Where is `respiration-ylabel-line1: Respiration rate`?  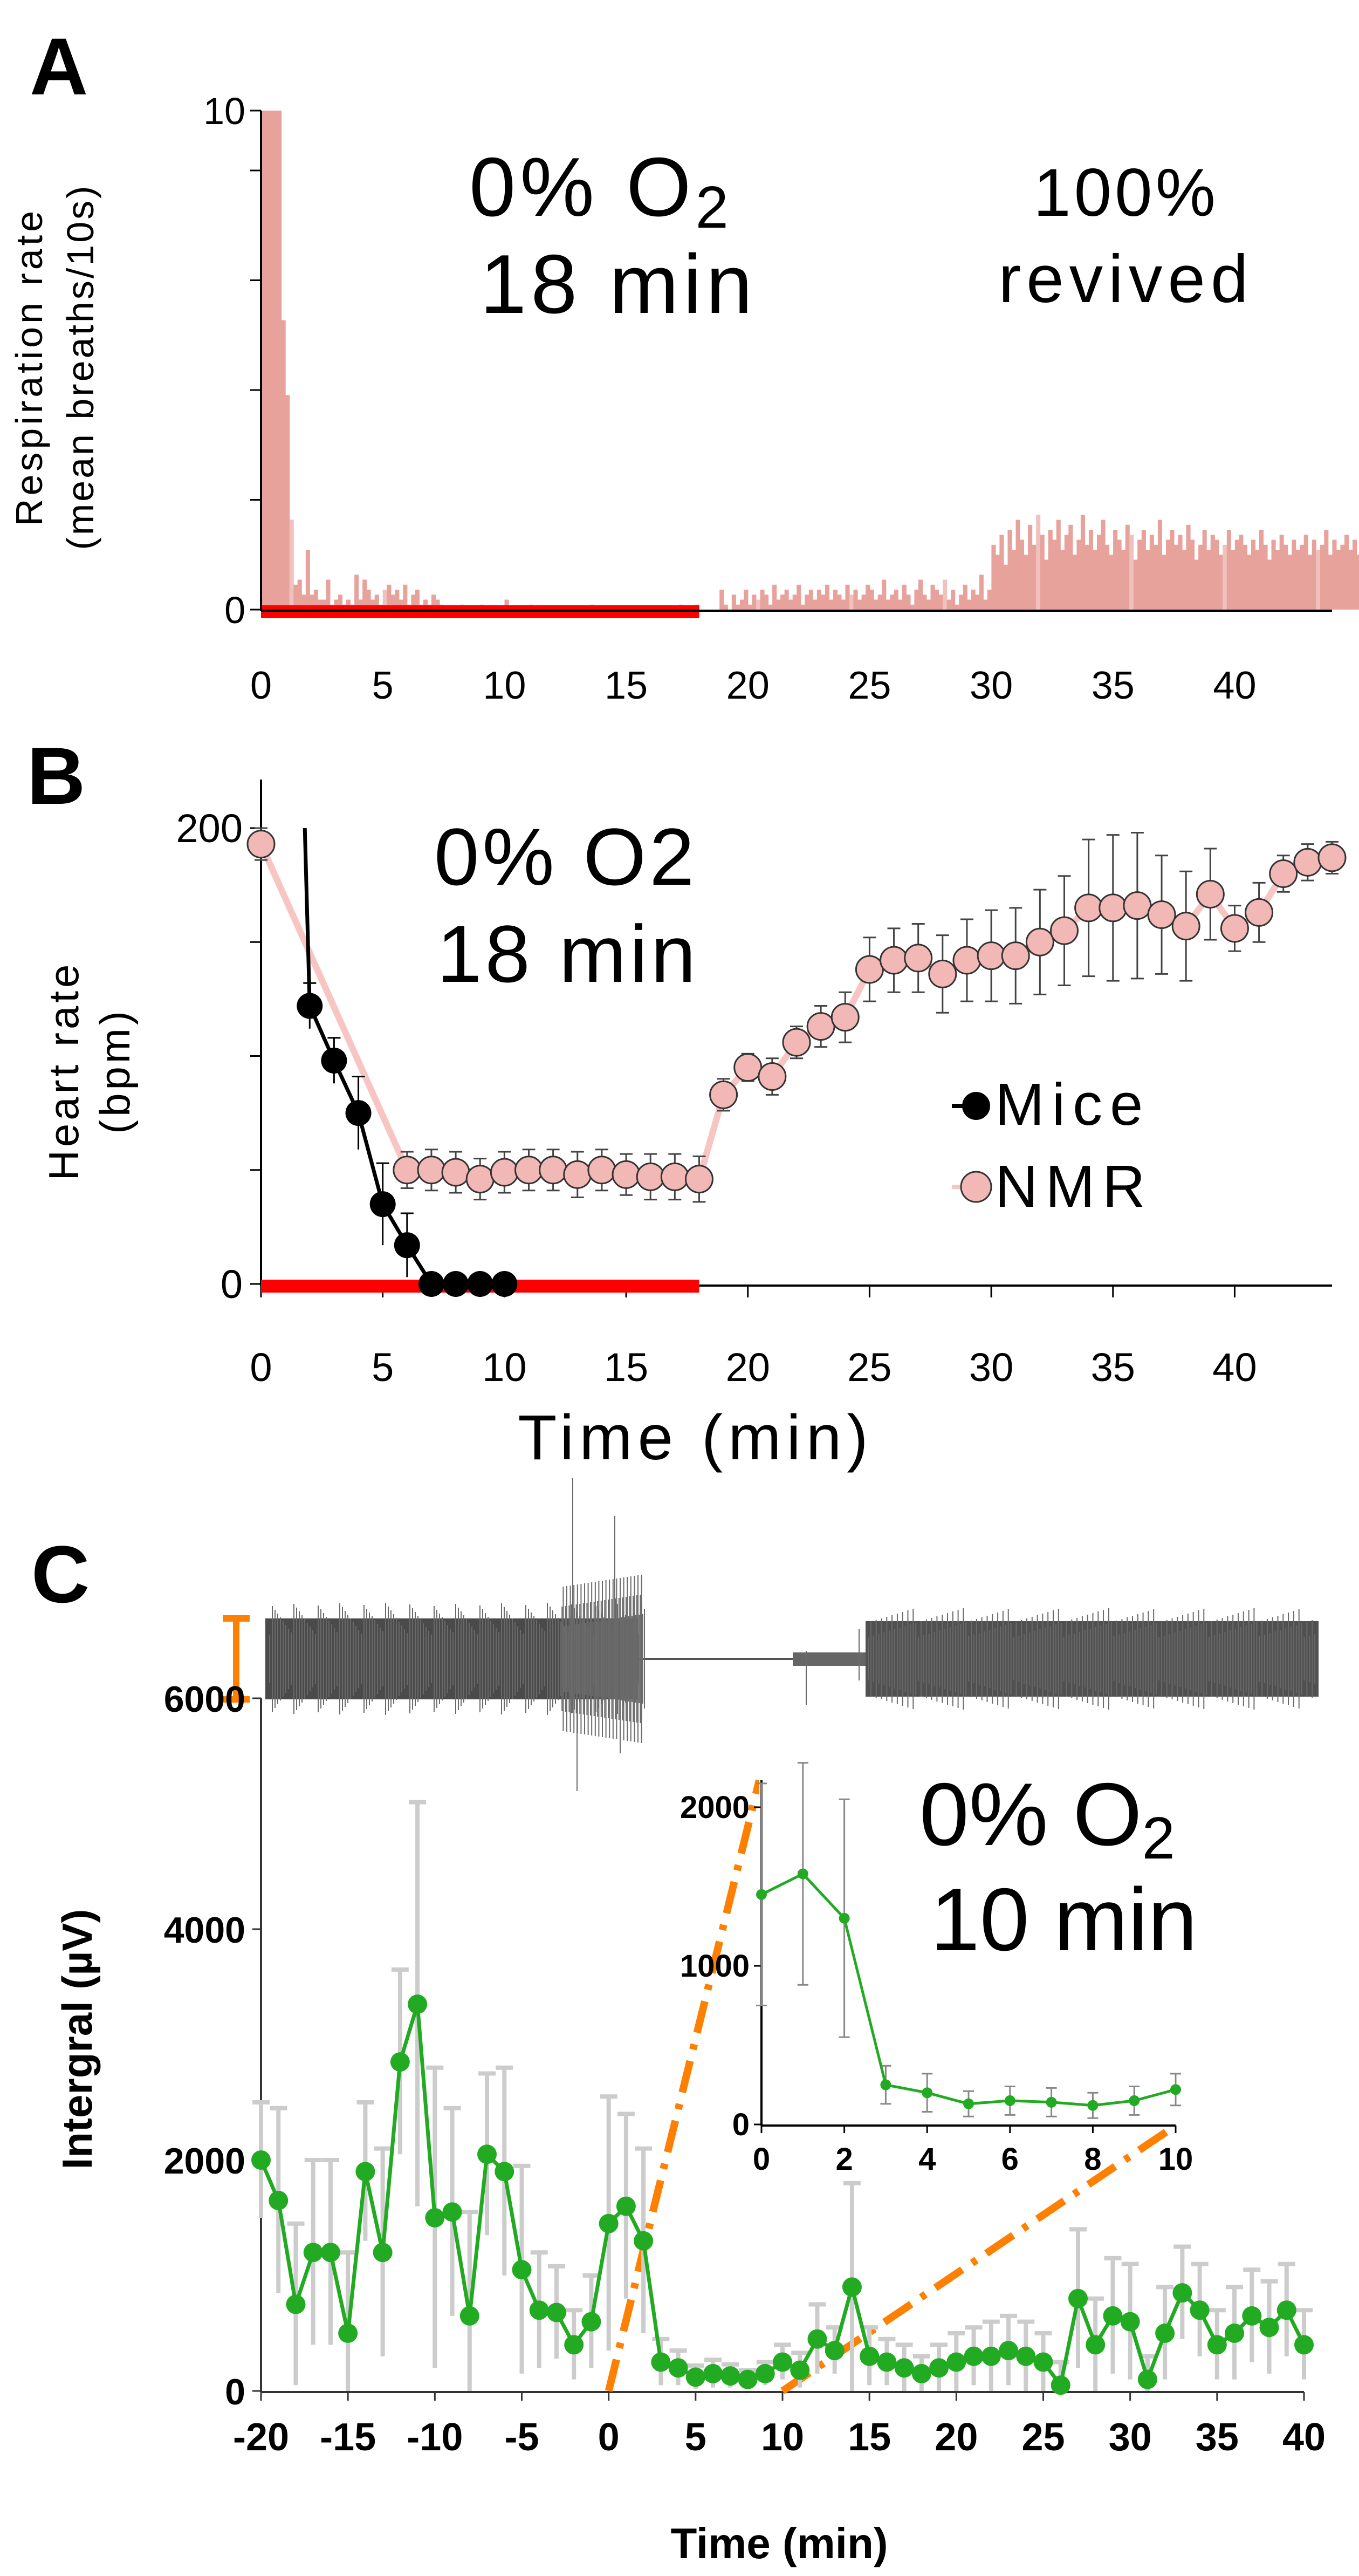 respiration-ylabel-line1: Respiration rate is located at coordinates (29, 367).